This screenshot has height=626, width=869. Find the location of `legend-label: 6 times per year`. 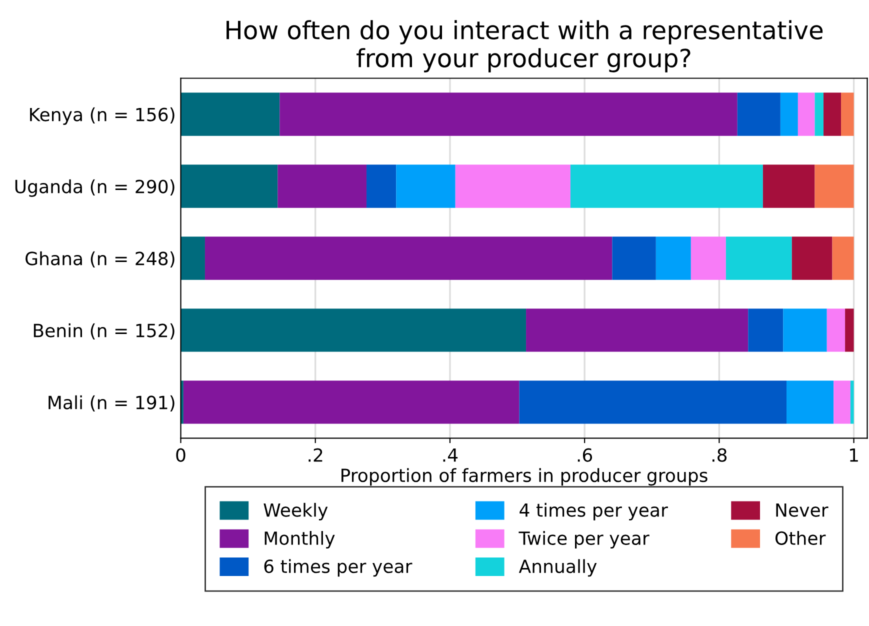

legend-label: 6 times per year is located at coordinates (338, 568).